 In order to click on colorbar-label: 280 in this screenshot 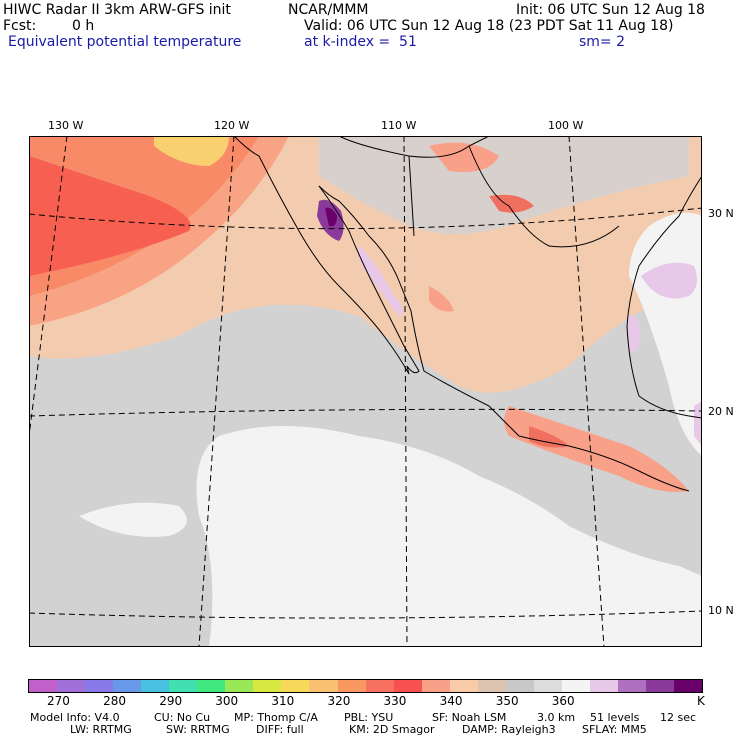, I will do `click(115, 701)`.